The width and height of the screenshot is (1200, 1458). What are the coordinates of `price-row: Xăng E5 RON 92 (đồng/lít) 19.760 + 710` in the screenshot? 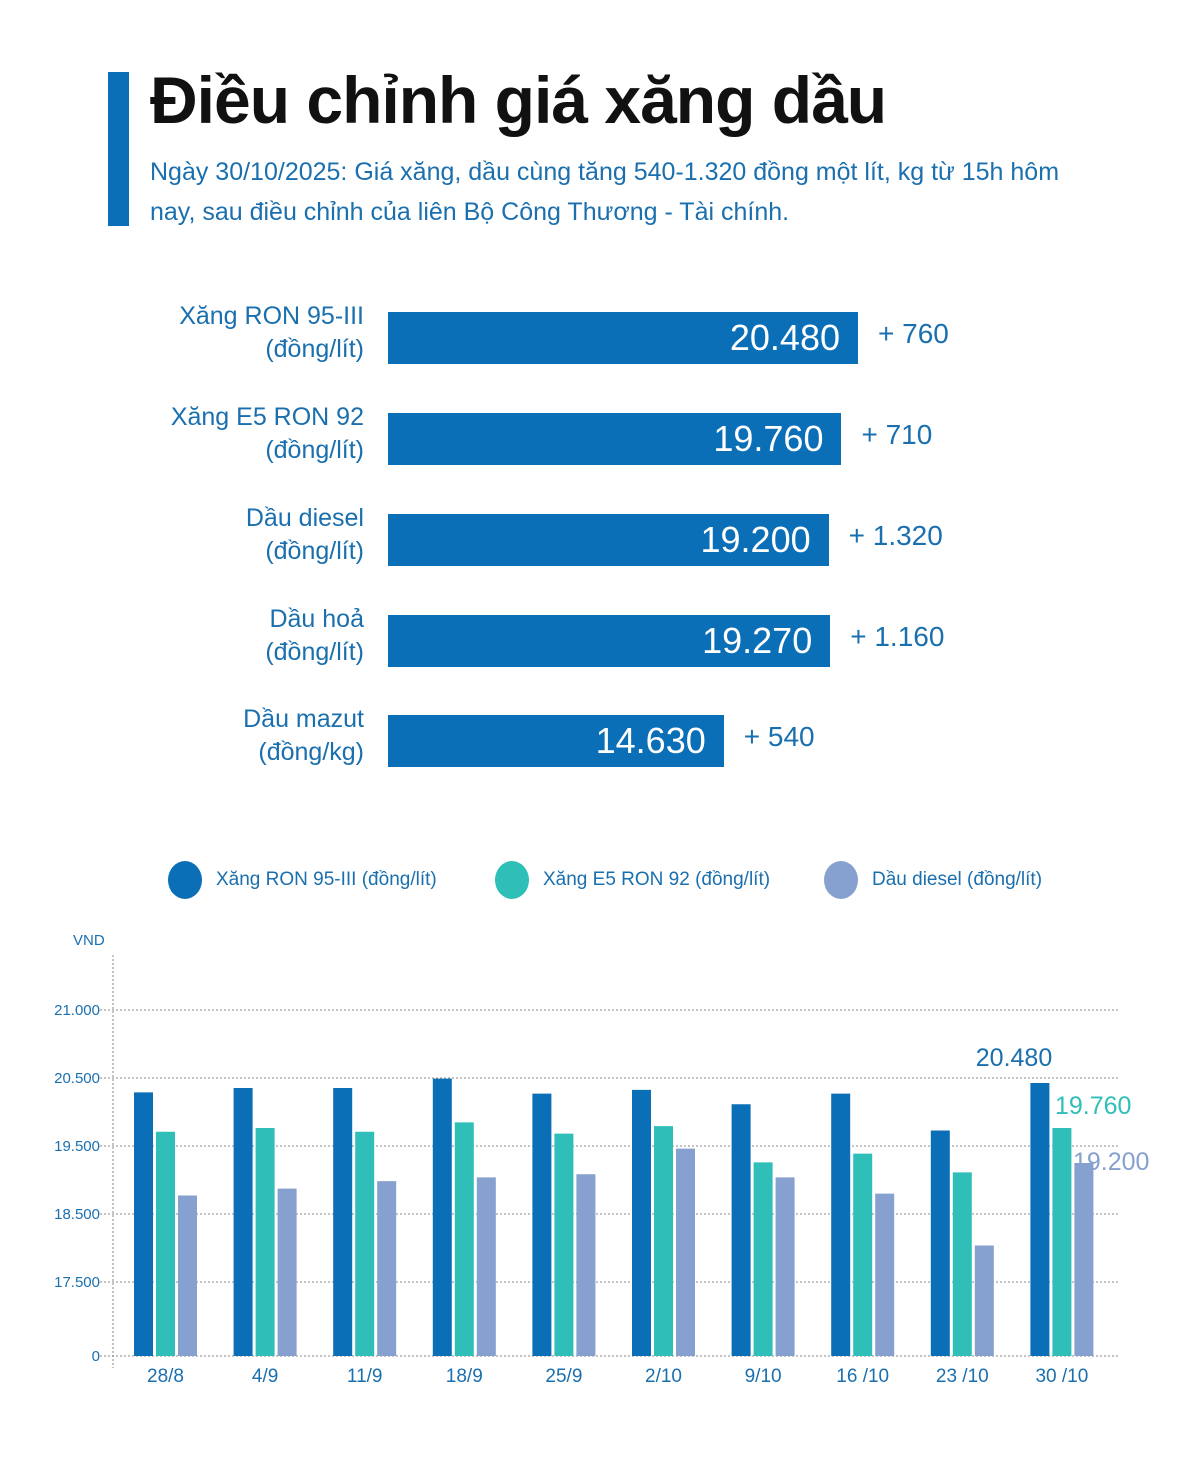 It's located at (600, 444).